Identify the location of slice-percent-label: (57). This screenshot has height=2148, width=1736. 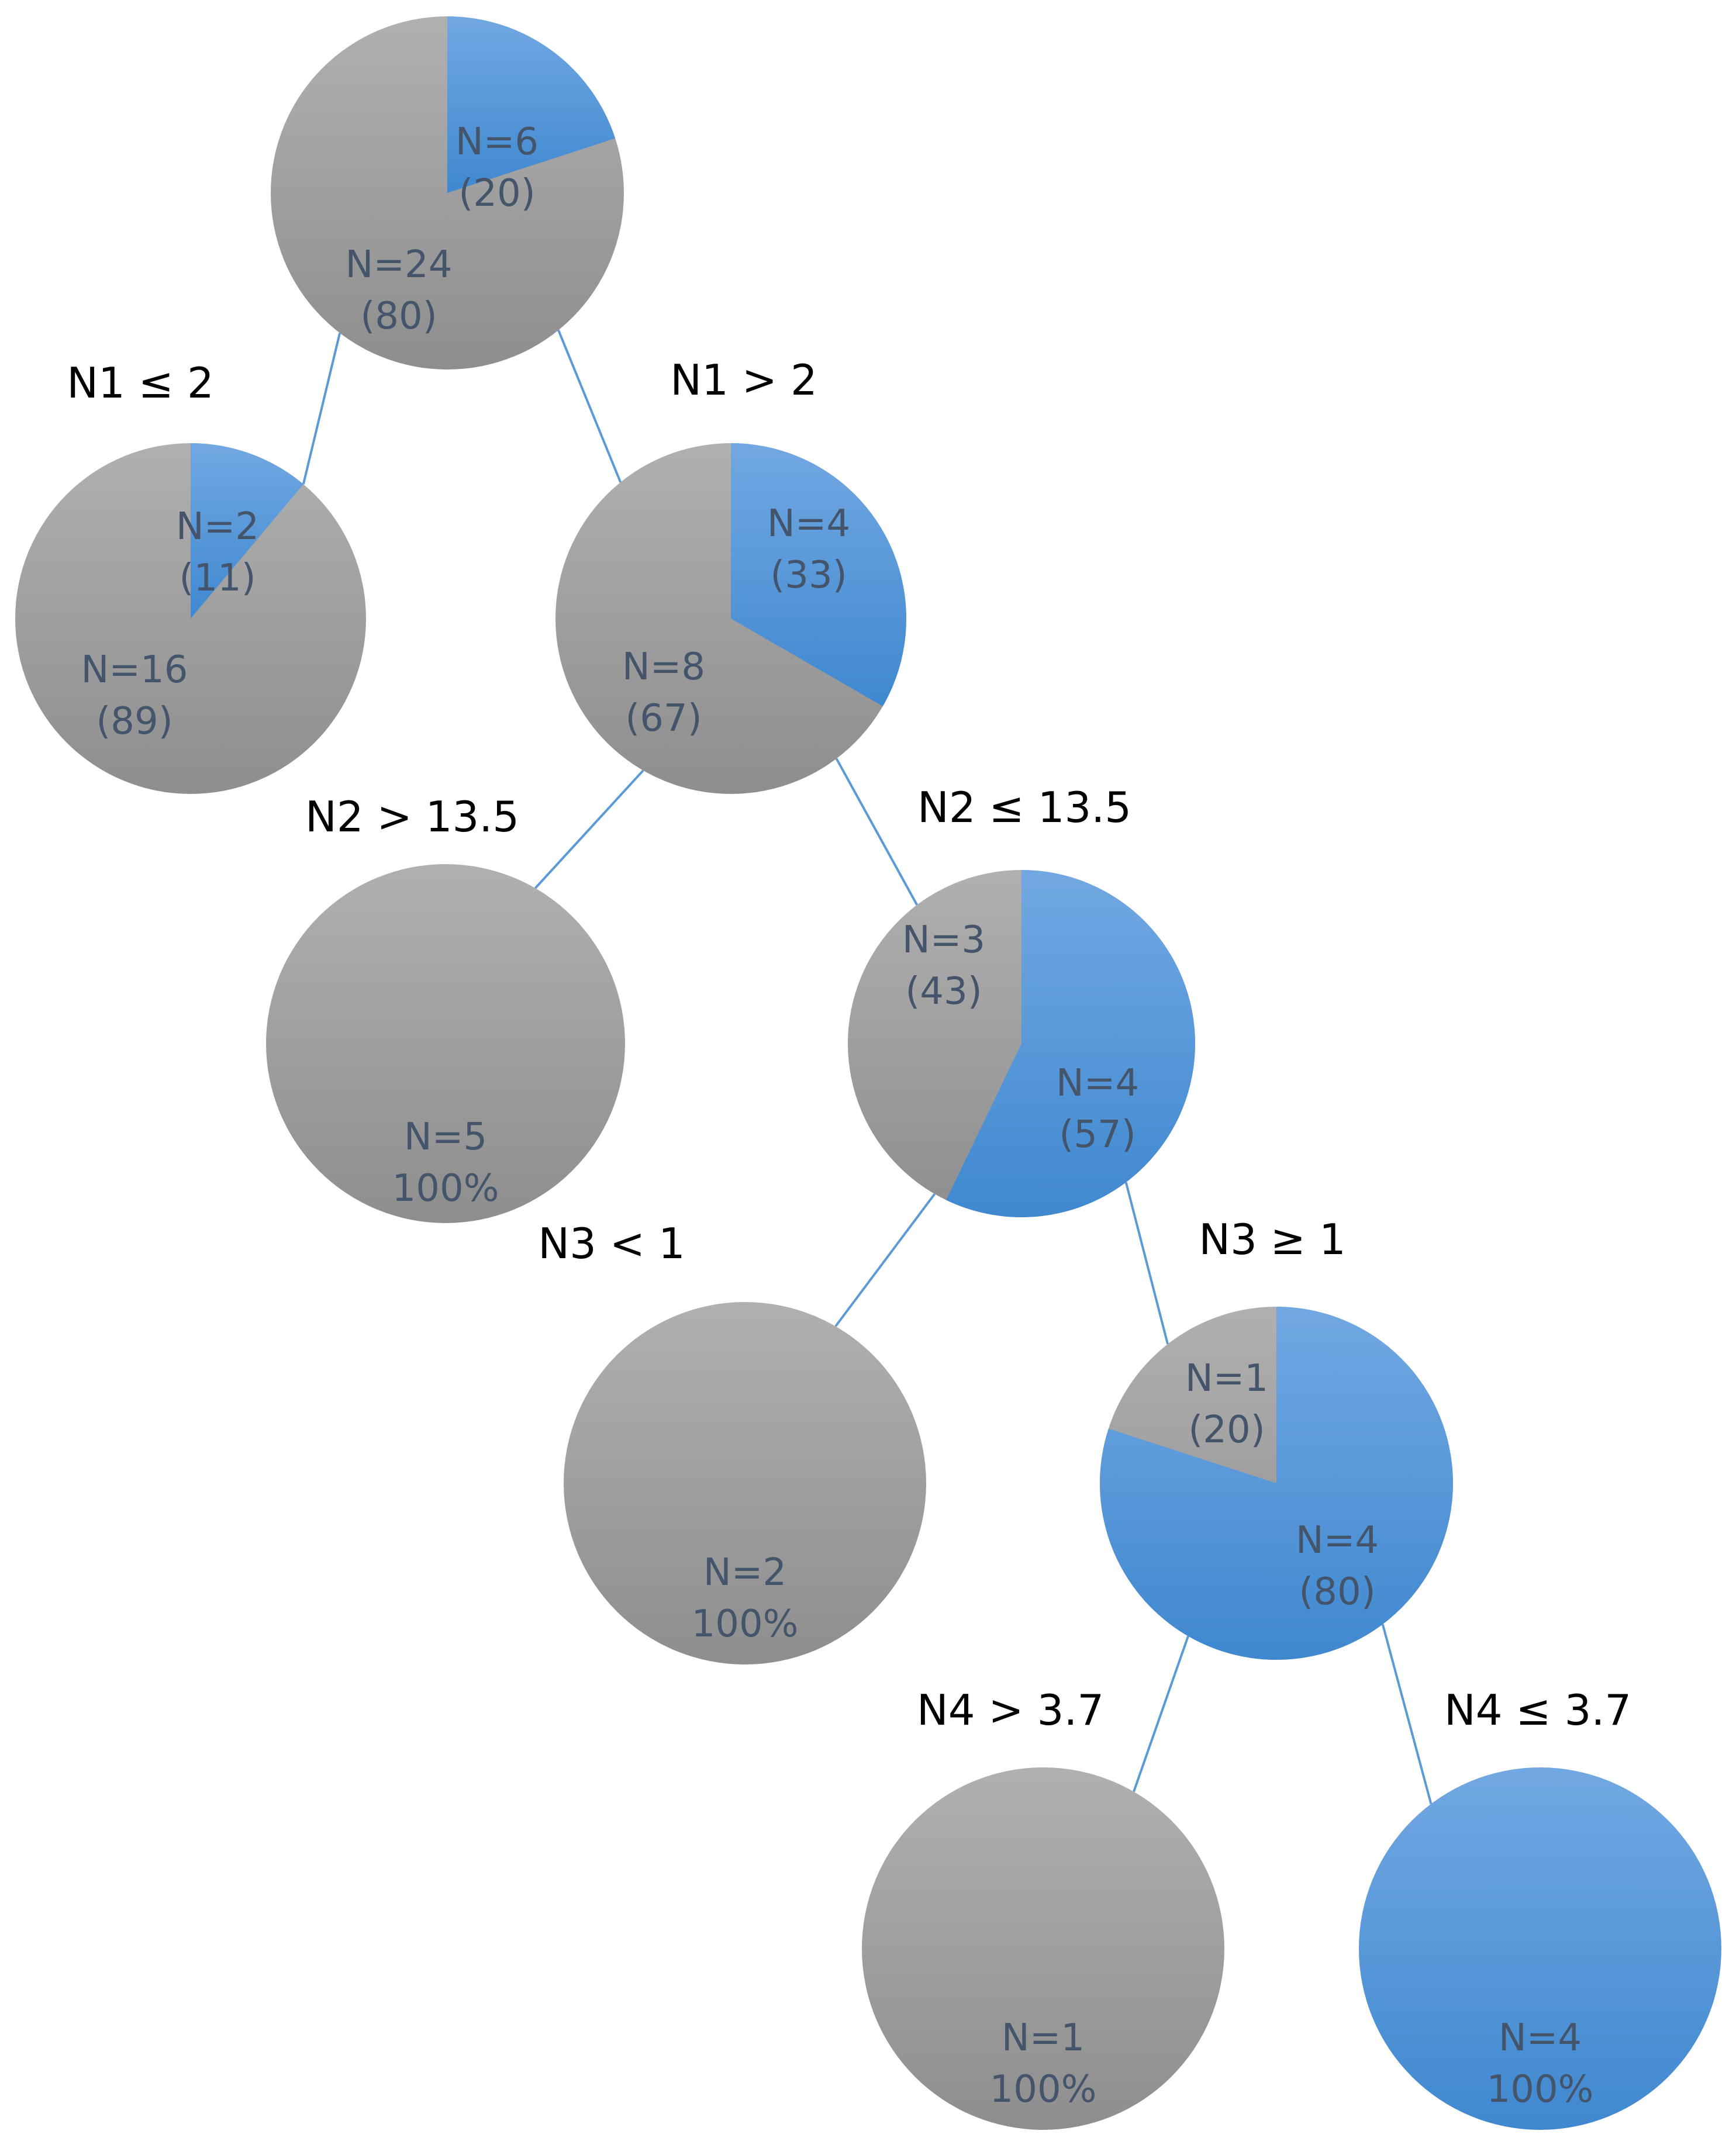
(1097, 1134).